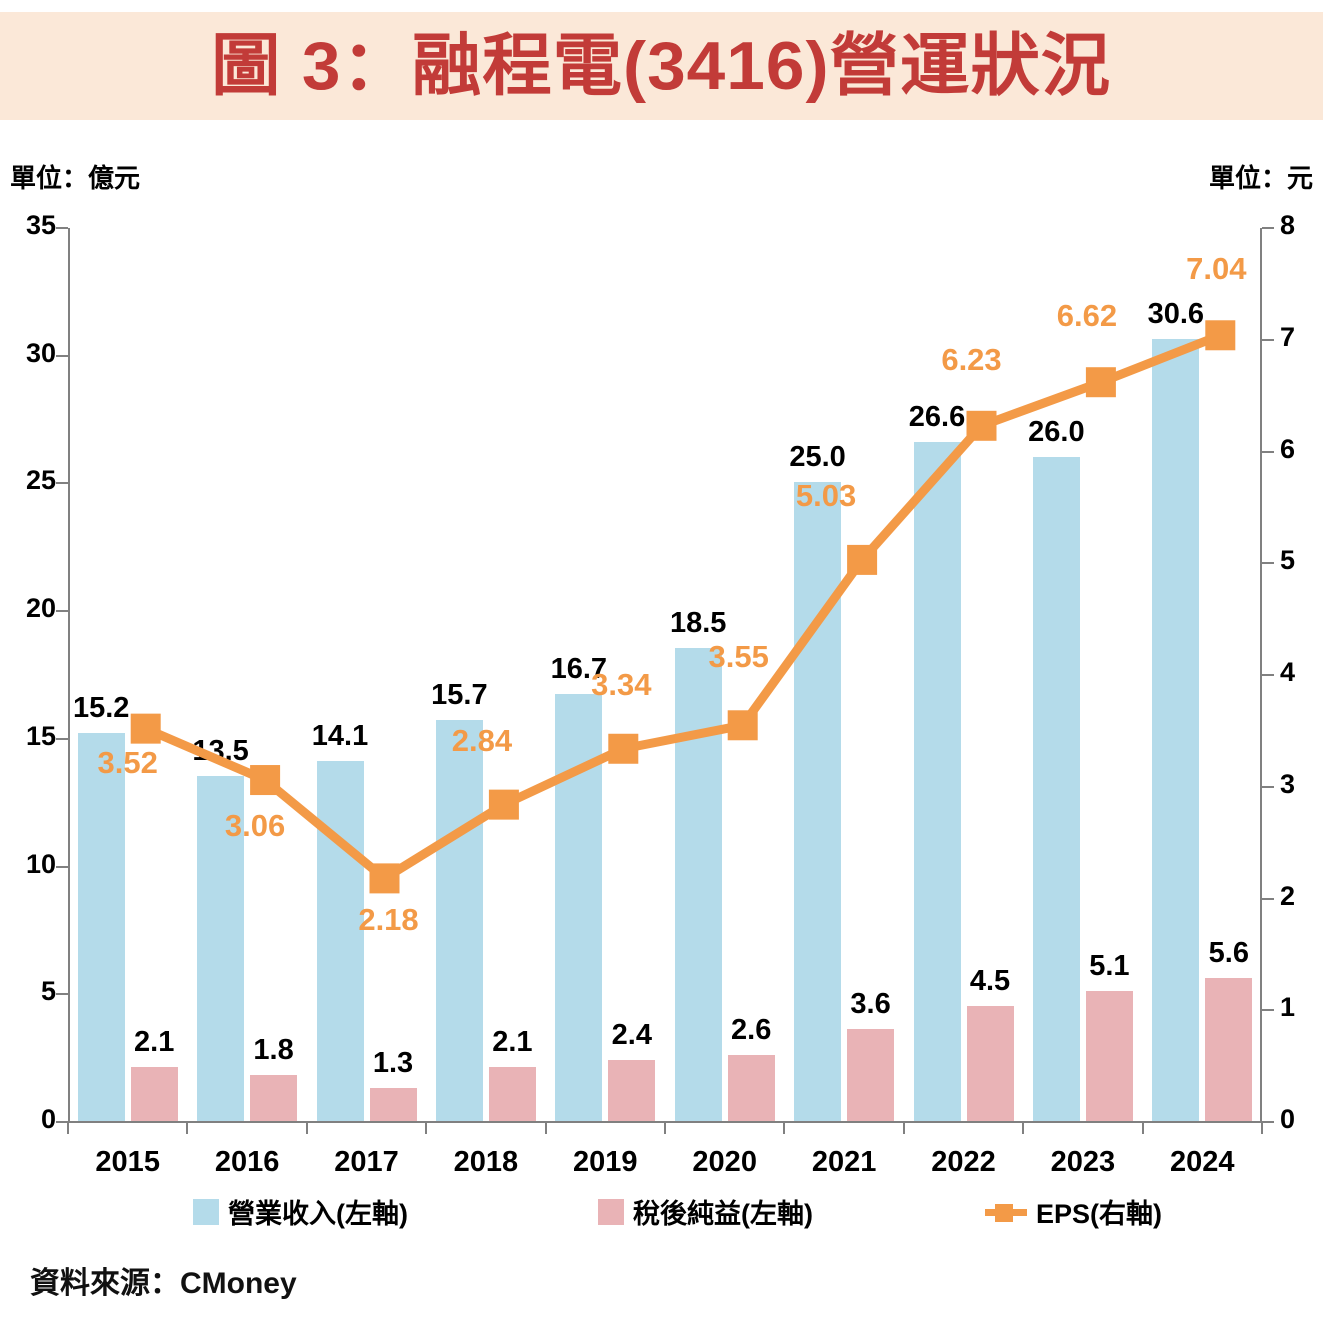 The image size is (1323, 1323). I want to click on profit-bar-value-label: 3.6, so click(870, 1004).